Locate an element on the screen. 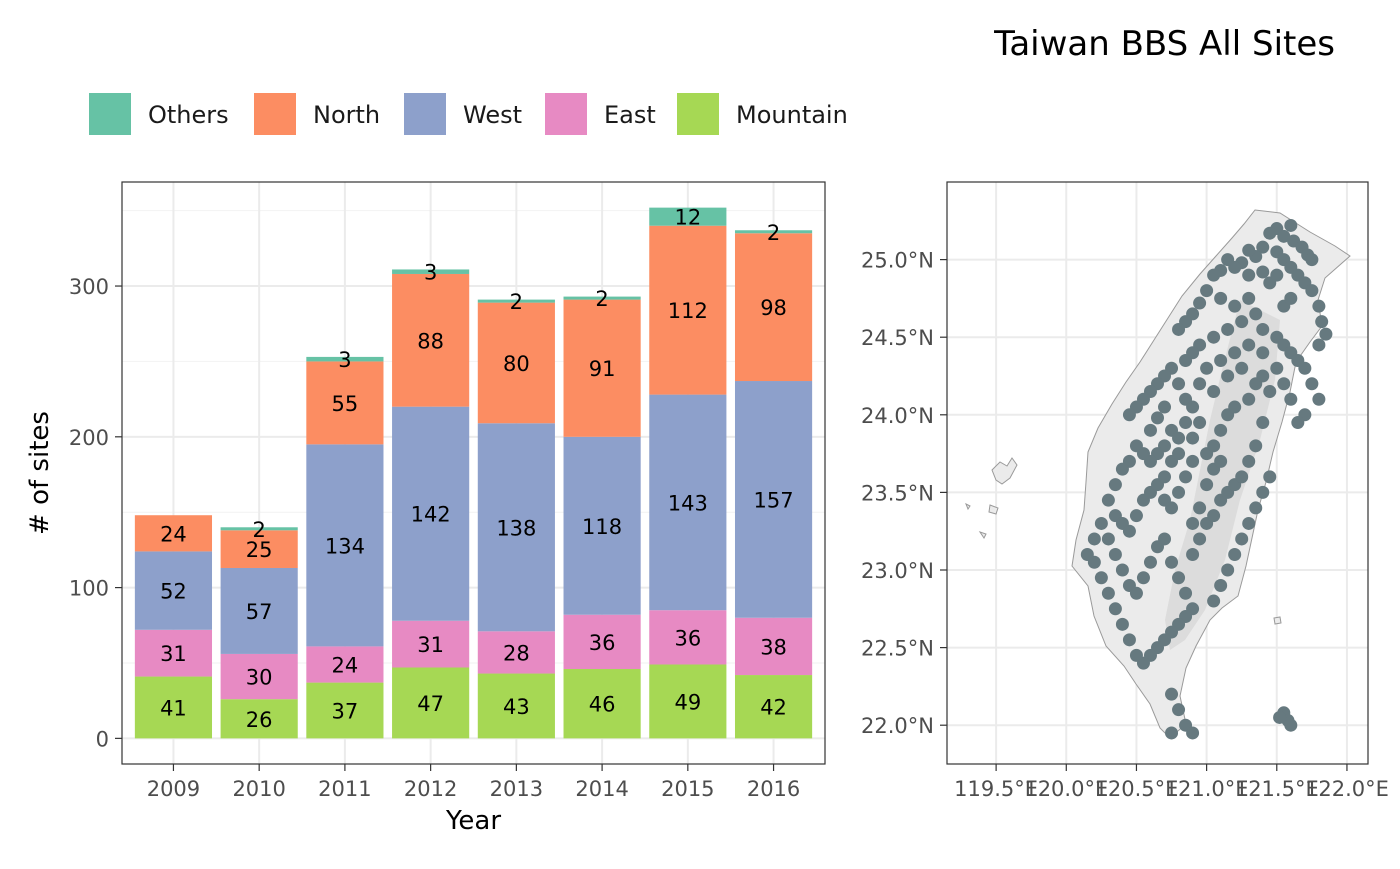  bar-north-2016 is located at coordinates (773, 307).